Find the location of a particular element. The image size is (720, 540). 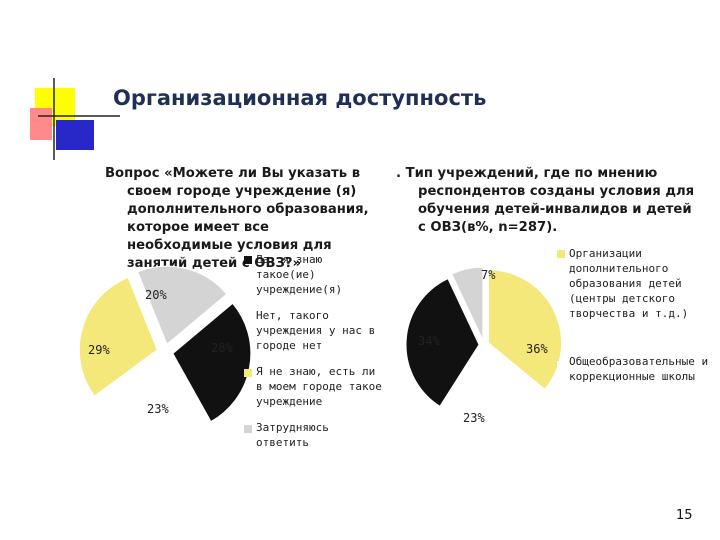

legend1-item-yes: Да, я знаю такое(ие) учреждение(я) is located at coordinates (299, 274).